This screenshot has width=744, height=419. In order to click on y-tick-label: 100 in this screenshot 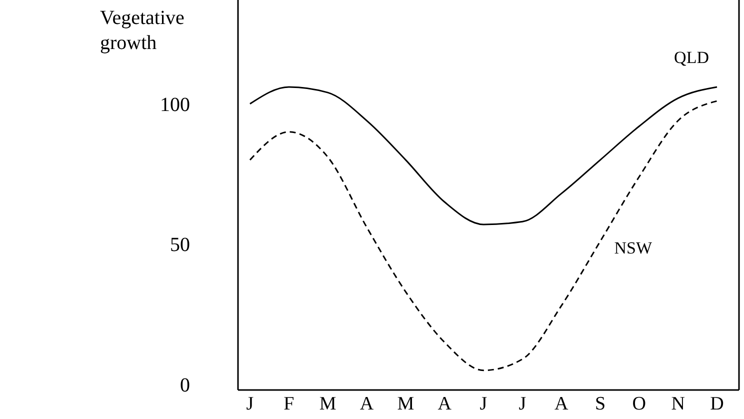, I will do `click(175, 105)`.